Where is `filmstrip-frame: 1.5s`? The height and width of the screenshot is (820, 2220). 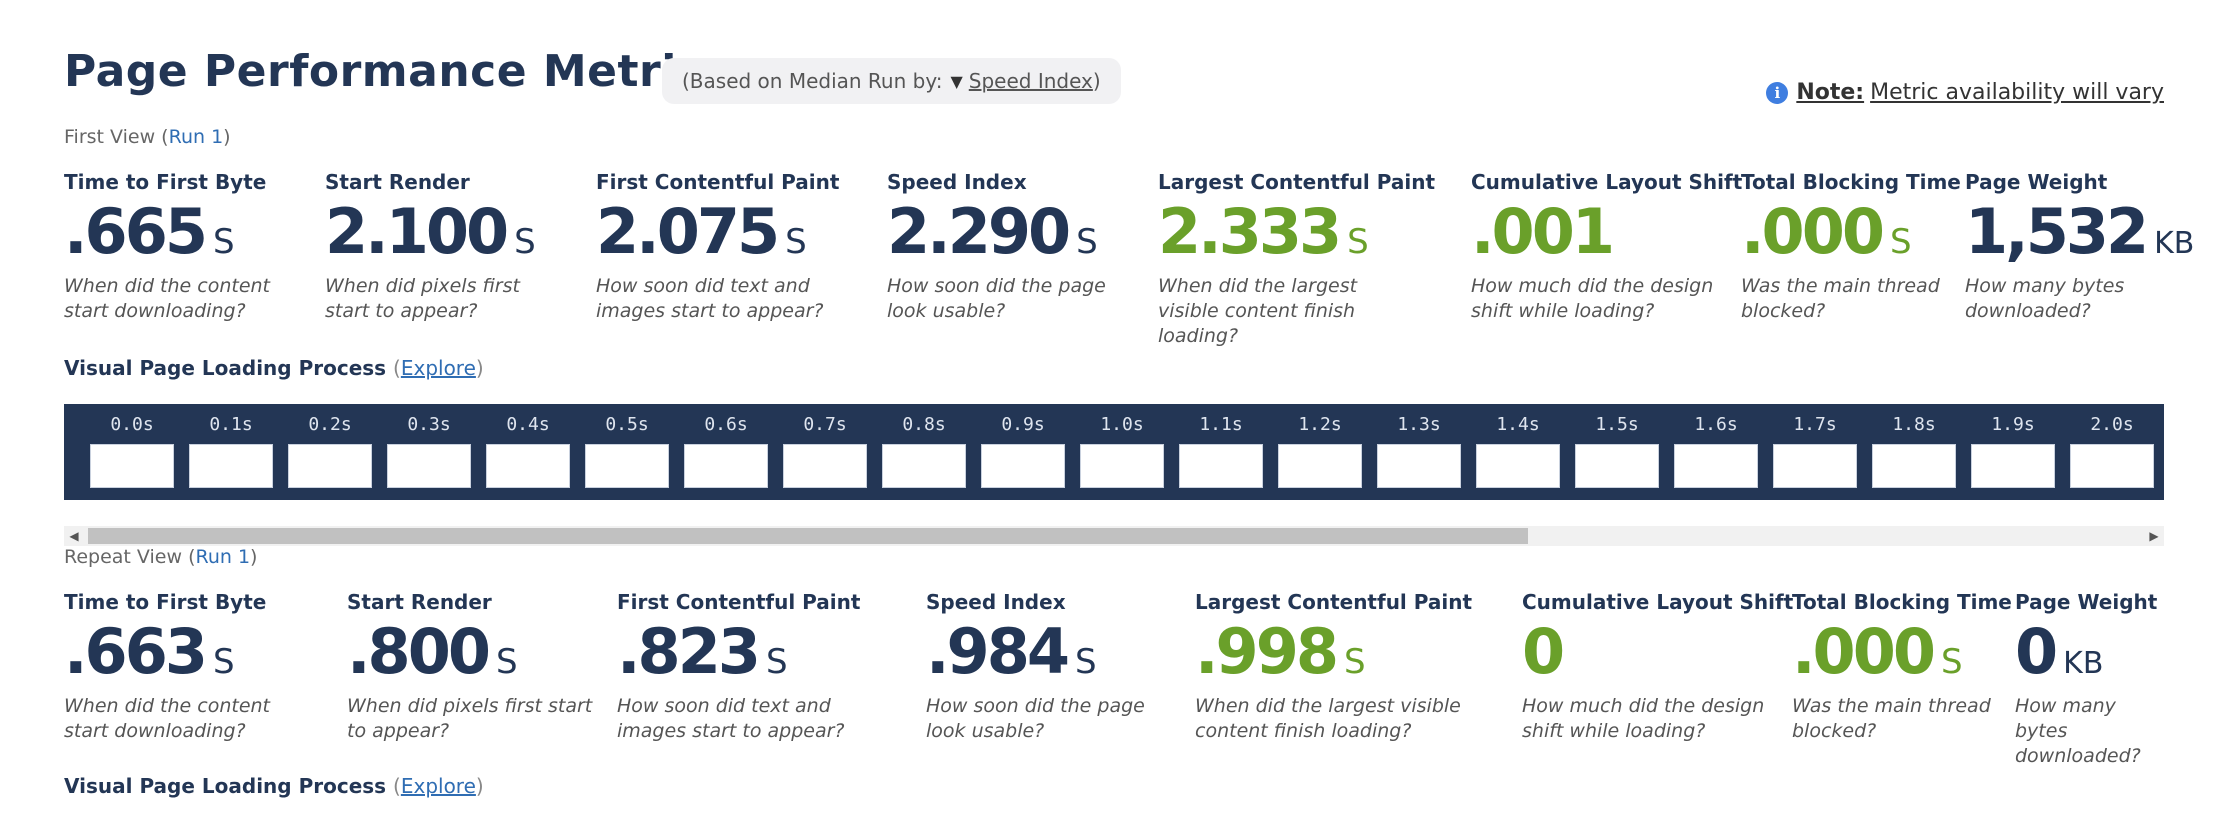 filmstrip-frame: 1.5s is located at coordinates (1617, 452).